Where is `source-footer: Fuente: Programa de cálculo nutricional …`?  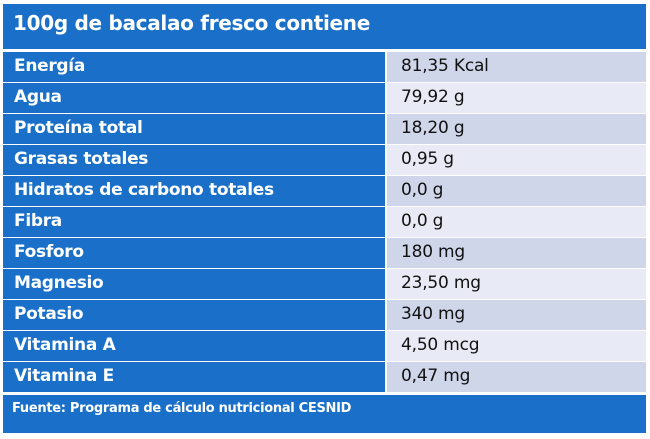 source-footer: Fuente: Programa de cálculo nutricional … is located at coordinates (324, 413).